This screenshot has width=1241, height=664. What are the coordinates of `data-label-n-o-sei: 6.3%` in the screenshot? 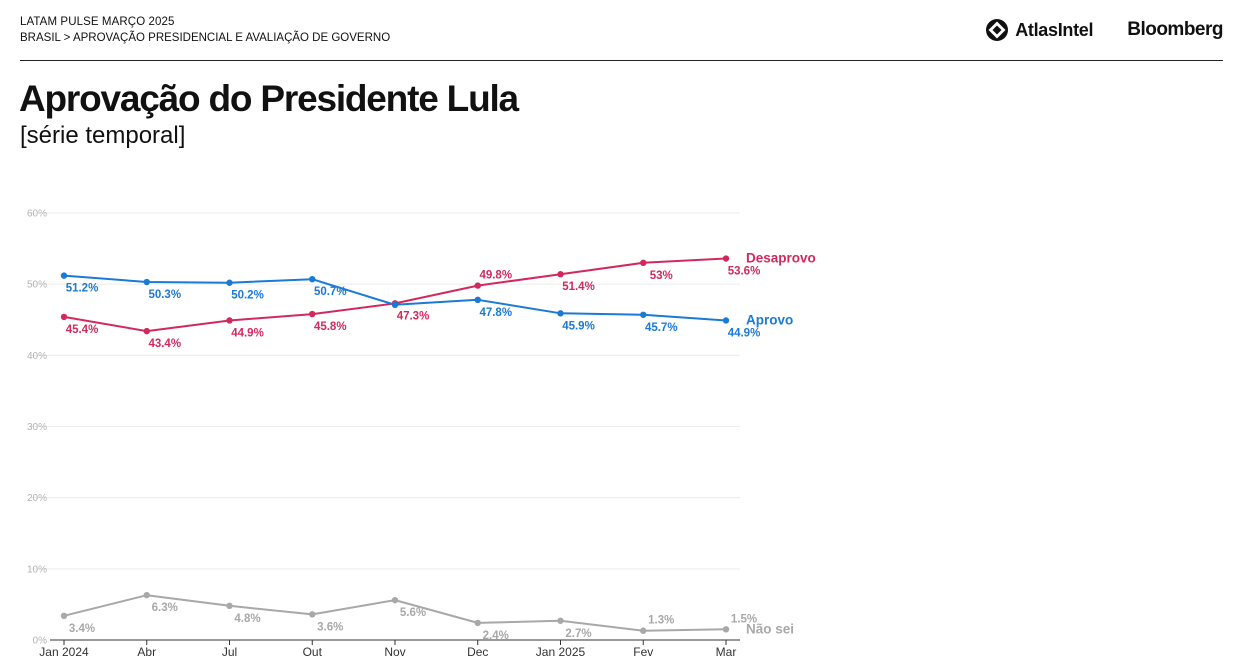 It's located at (165, 608).